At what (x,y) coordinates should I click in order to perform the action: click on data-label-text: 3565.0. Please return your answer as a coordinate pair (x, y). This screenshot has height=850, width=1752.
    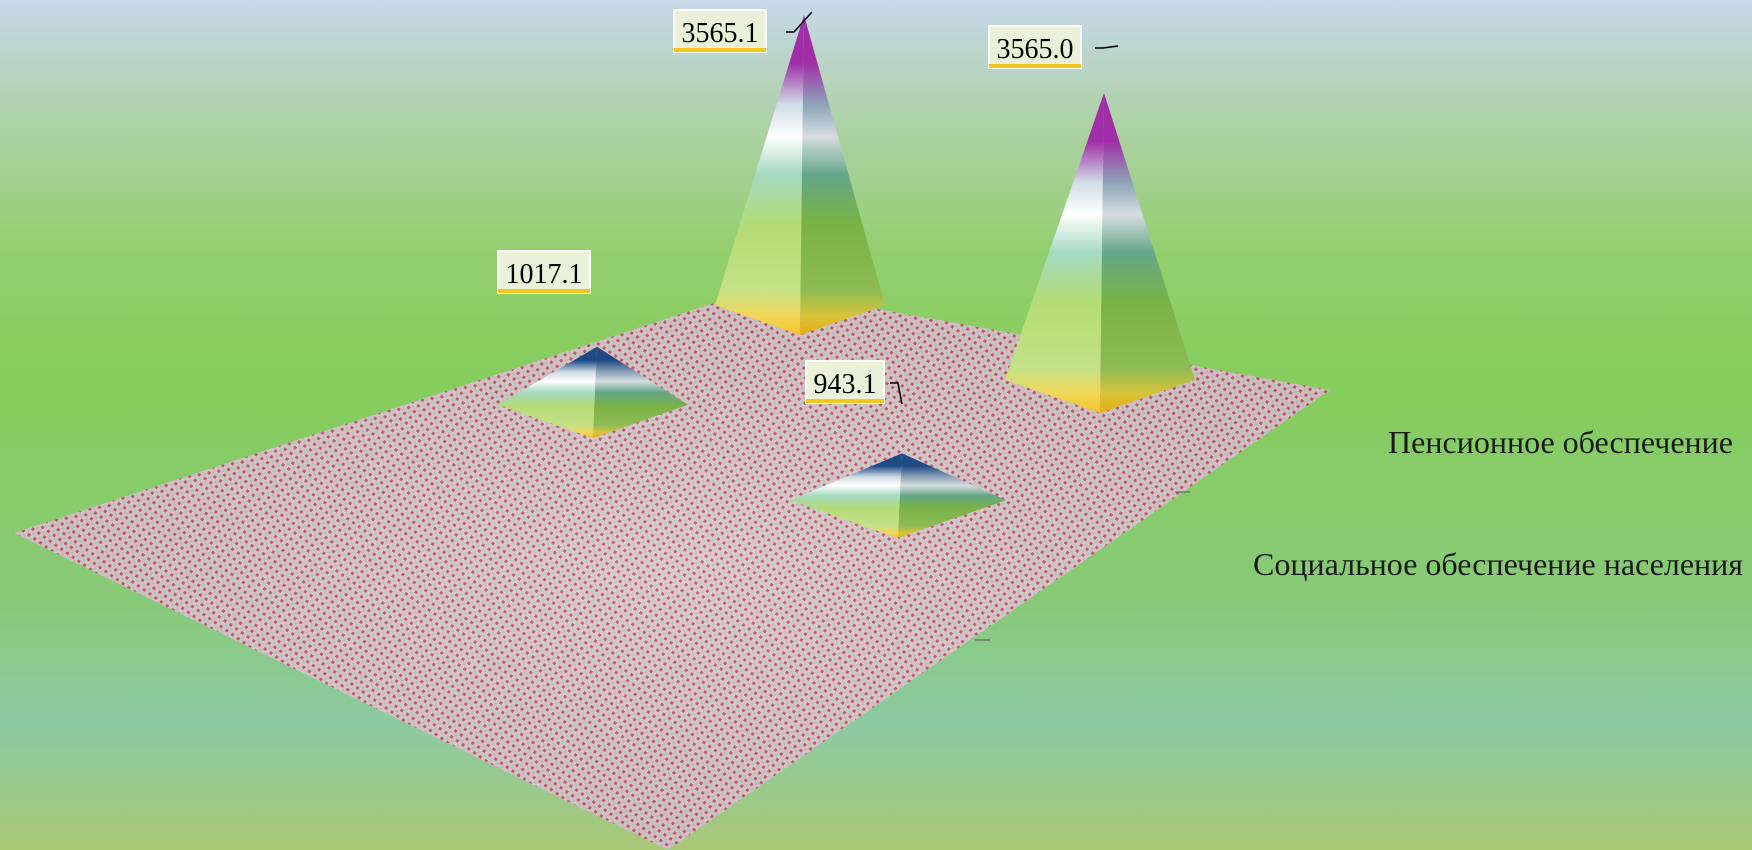
    Looking at the image, I should click on (1035, 49).